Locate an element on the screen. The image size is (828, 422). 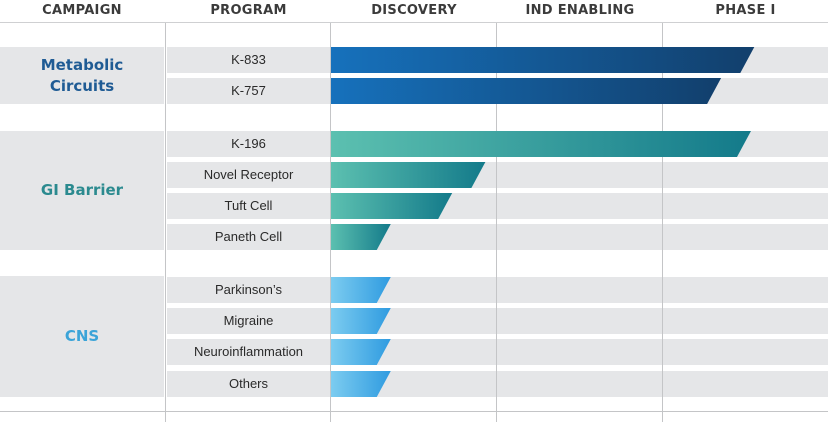
program-label-parkinsons: Parkinson’s is located at coordinates (248, 289).